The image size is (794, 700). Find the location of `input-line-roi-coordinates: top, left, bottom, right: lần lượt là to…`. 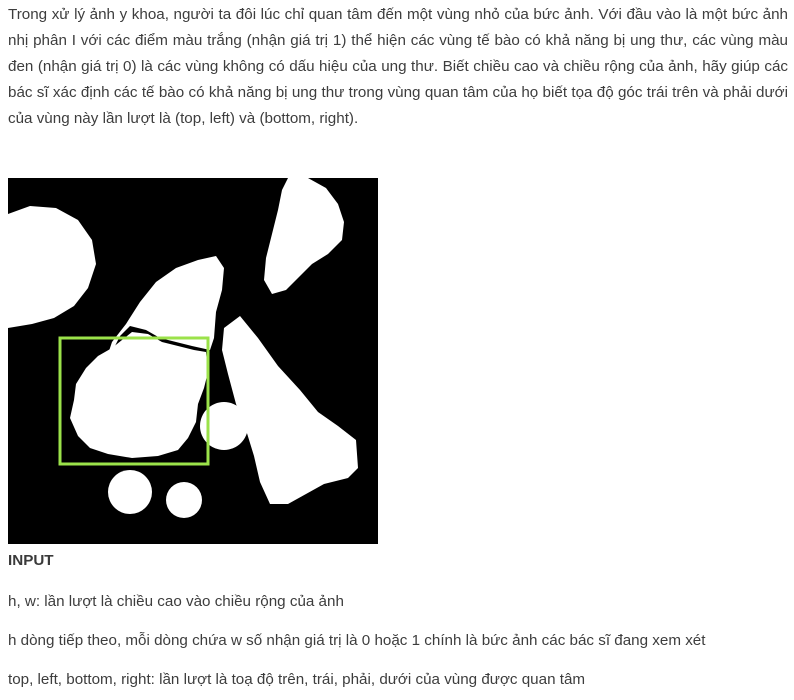

input-line-roi-coordinates: top, left, bottom, right: lần lượt là to… is located at coordinates (297, 679).